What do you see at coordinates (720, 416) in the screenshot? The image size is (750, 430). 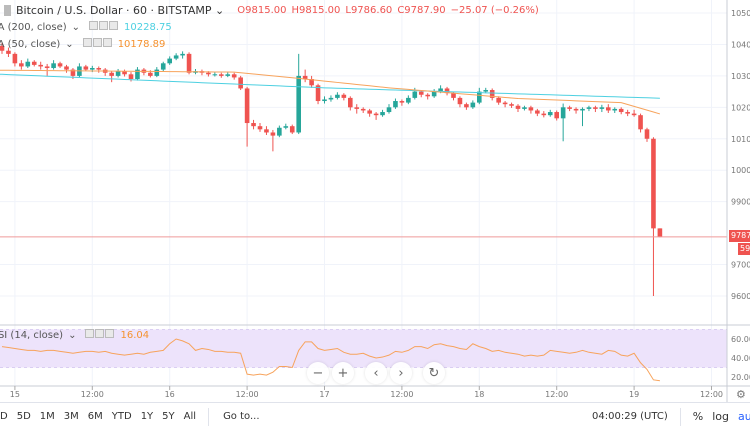 I see `log-toggle: log` at bounding box center [720, 416].